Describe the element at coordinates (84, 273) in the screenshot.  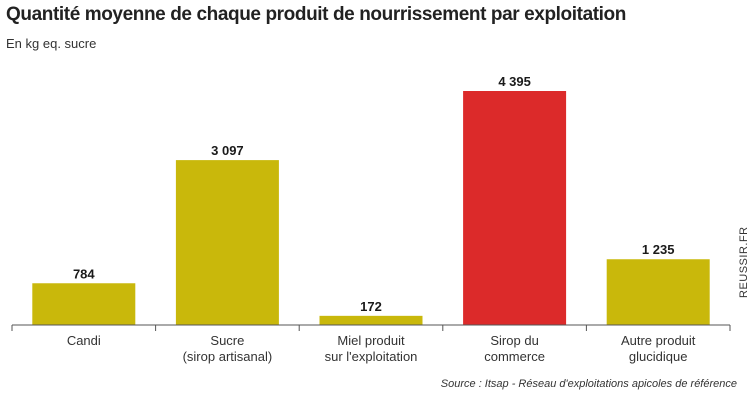
I see `data-label: 784` at that location.